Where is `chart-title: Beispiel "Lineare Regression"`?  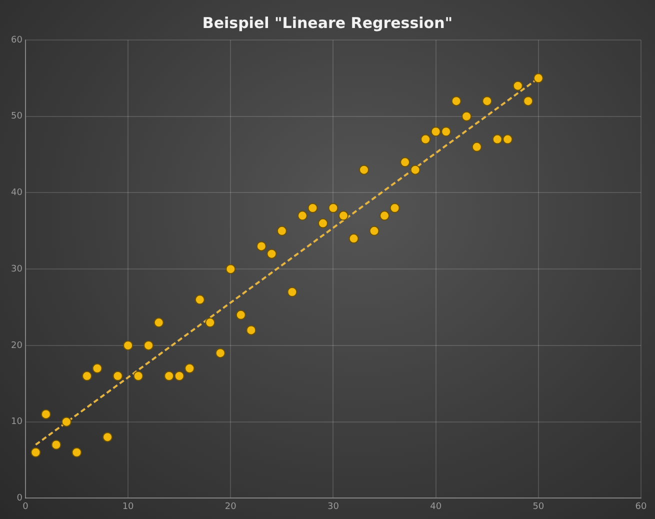
chart-title: Beispiel "Lineare Regression" is located at coordinates (327, 23).